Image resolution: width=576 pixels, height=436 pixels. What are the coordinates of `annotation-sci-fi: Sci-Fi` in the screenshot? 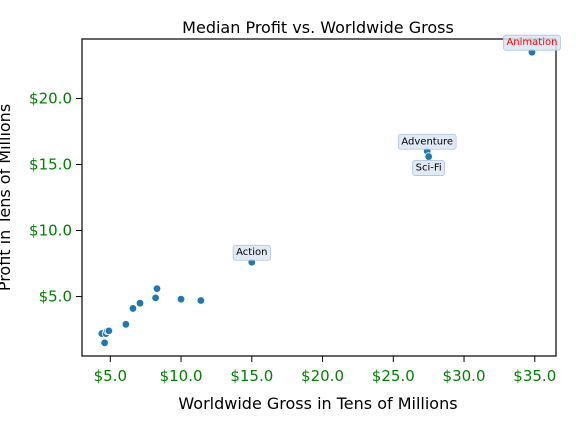 It's located at (429, 168).